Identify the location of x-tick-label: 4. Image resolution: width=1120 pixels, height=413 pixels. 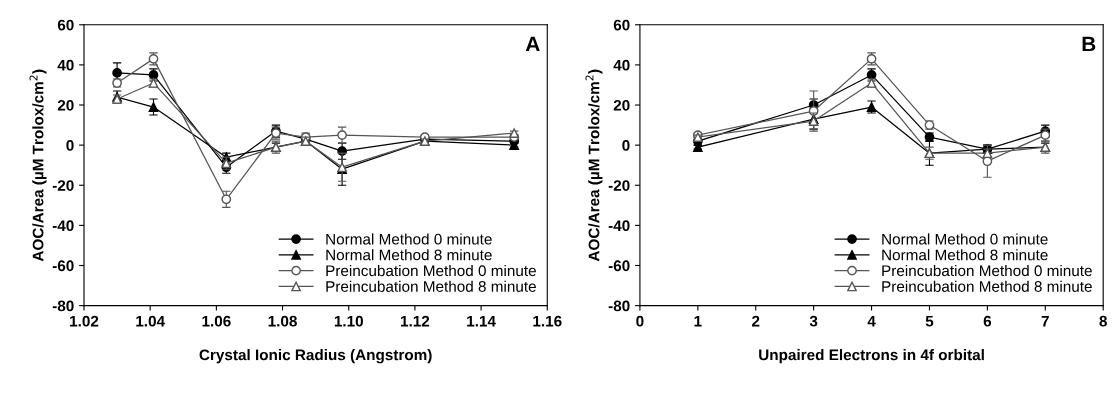
(871, 321).